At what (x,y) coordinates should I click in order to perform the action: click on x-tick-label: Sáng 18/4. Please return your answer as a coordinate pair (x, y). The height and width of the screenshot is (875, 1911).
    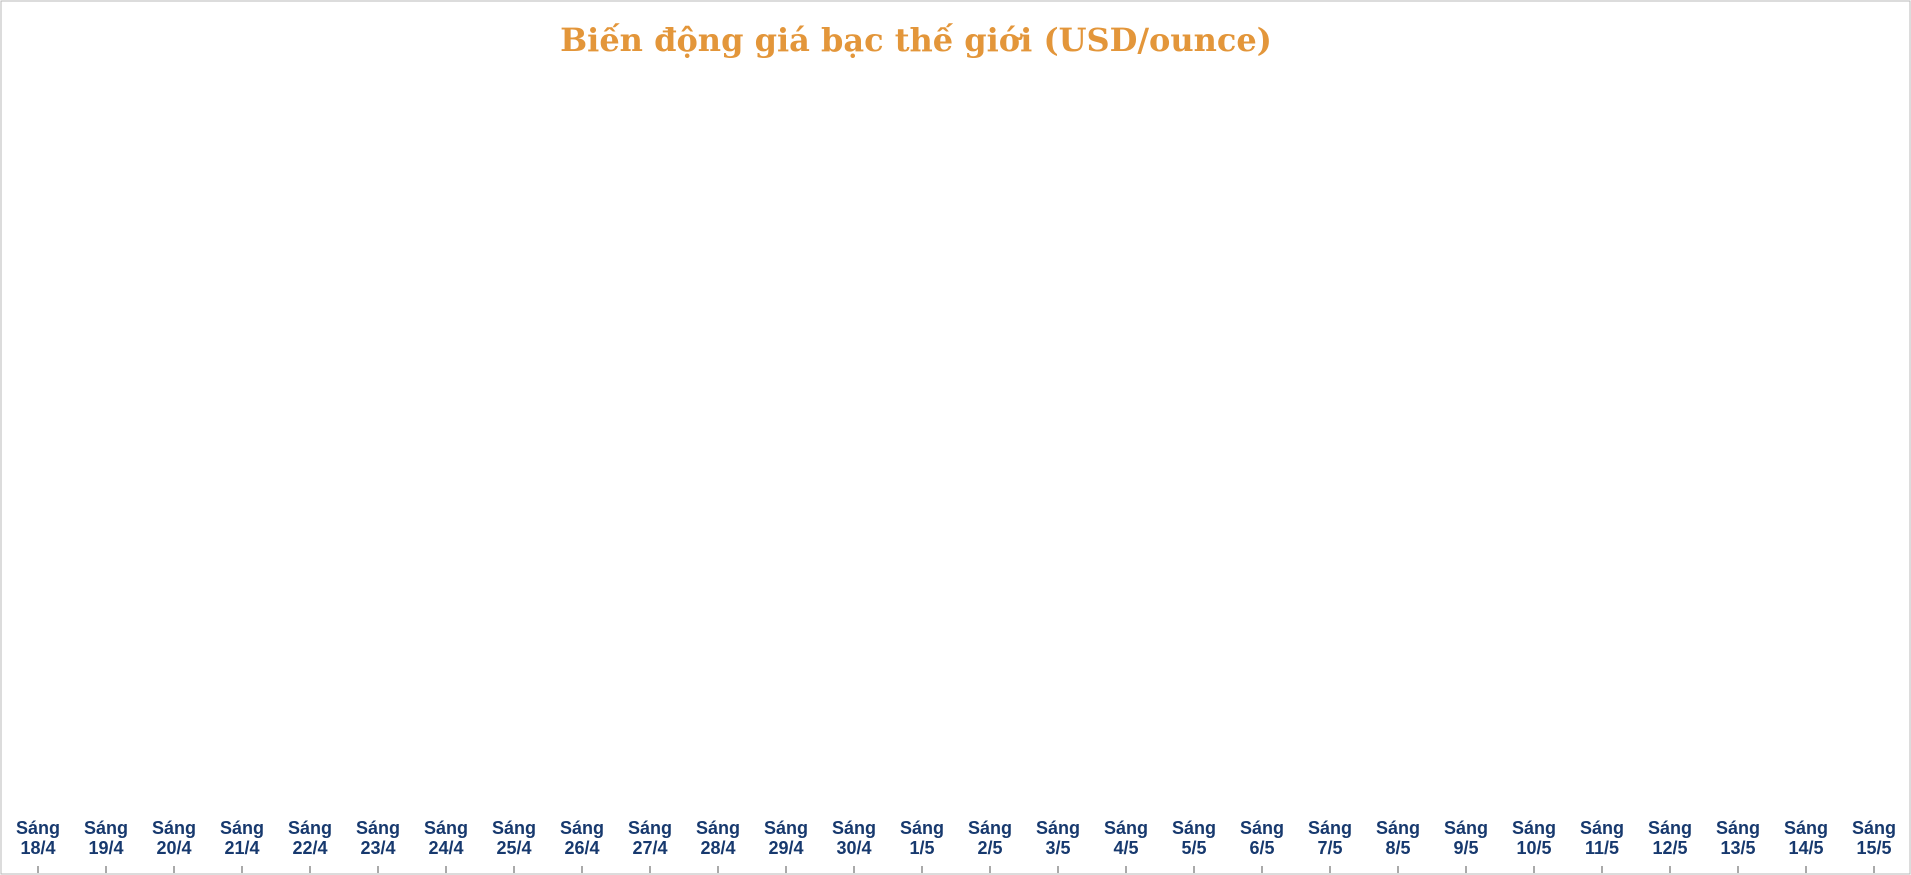
    Looking at the image, I should click on (38, 838).